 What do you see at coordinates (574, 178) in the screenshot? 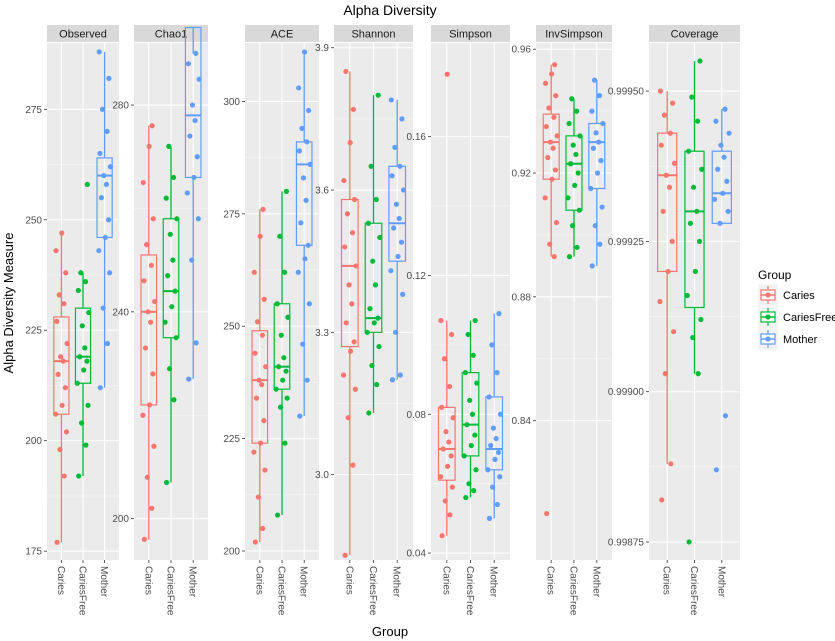
I see `box-invsimpson-cariesfree` at bounding box center [574, 178].